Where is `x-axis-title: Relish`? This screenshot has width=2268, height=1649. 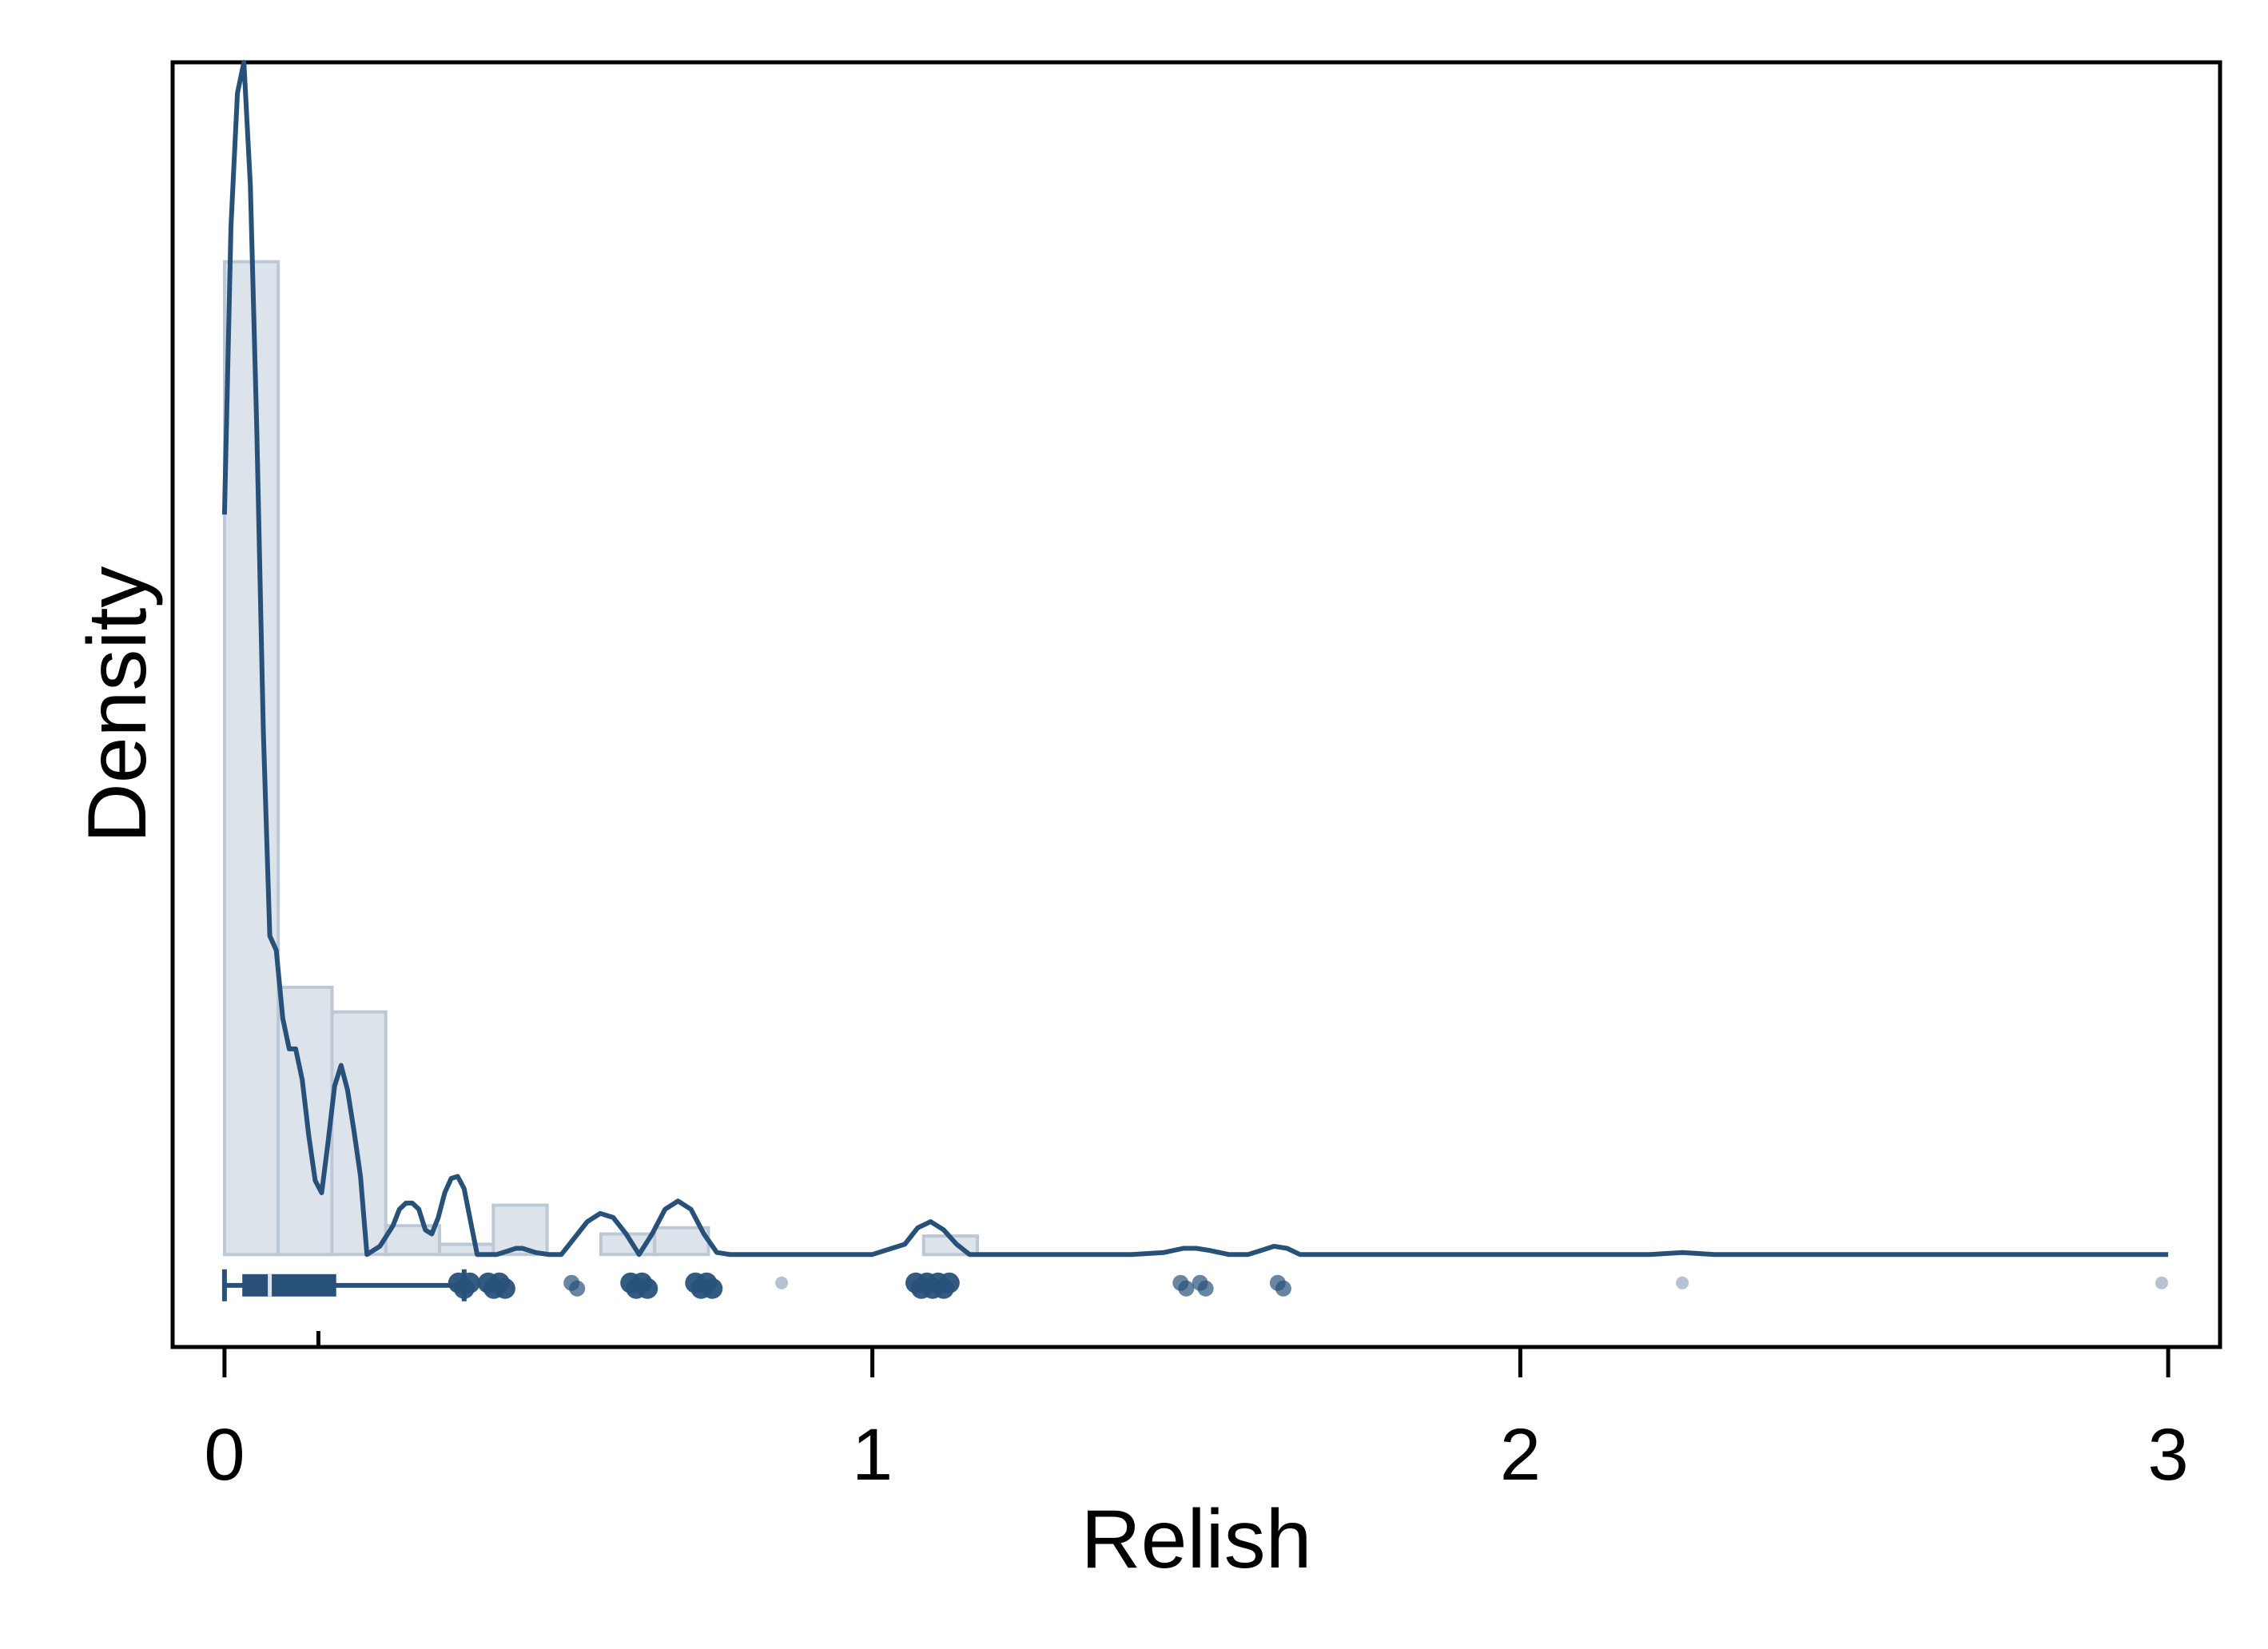
x-axis-title: Relish is located at coordinates (1196, 1539).